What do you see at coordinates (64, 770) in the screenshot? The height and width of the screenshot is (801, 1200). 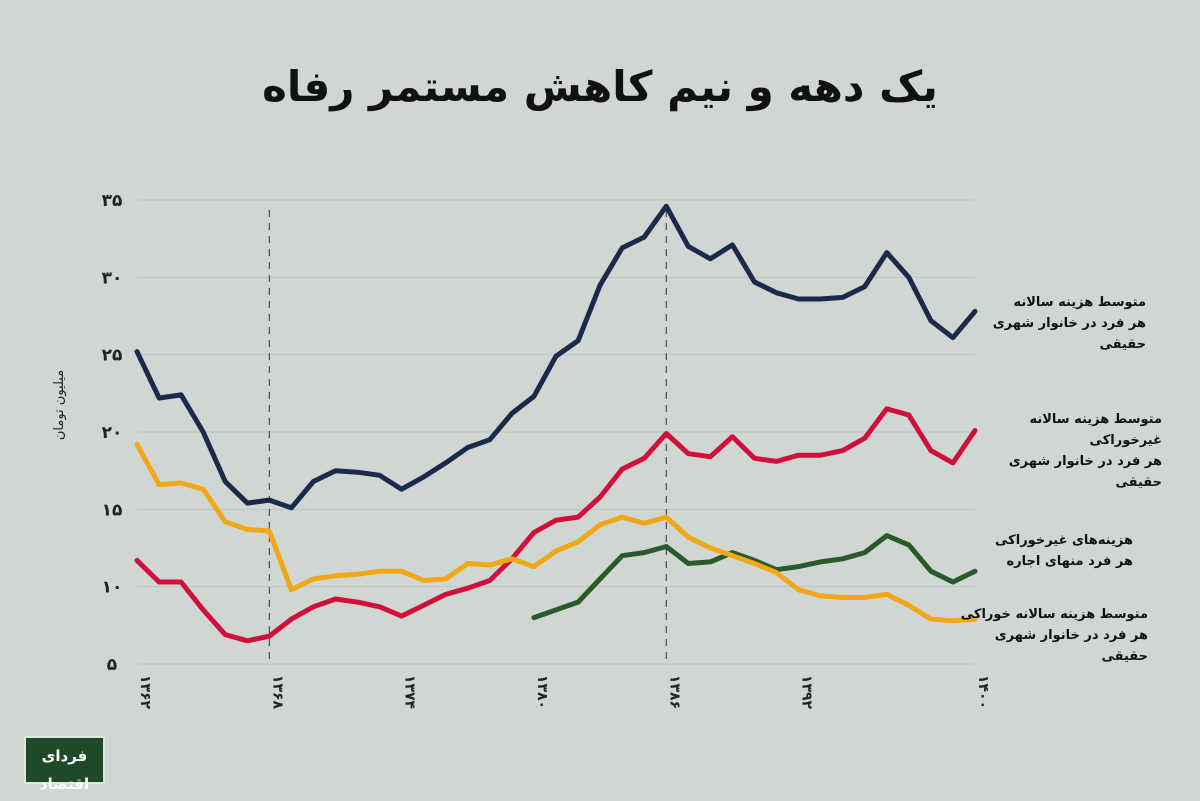 I see `logo-text: فردای اقتصاد` at bounding box center [64, 770].